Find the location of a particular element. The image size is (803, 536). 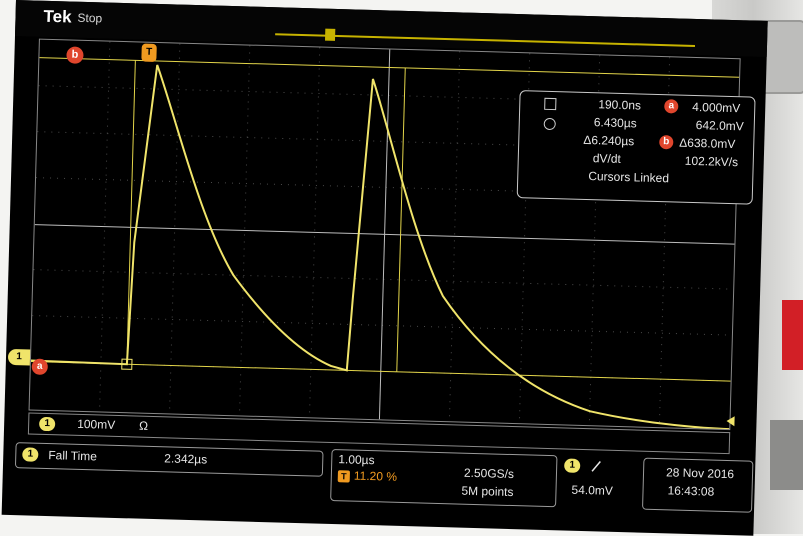

datetime-panel: 28 Nov 2016 16:43:08 is located at coordinates (698, 485).